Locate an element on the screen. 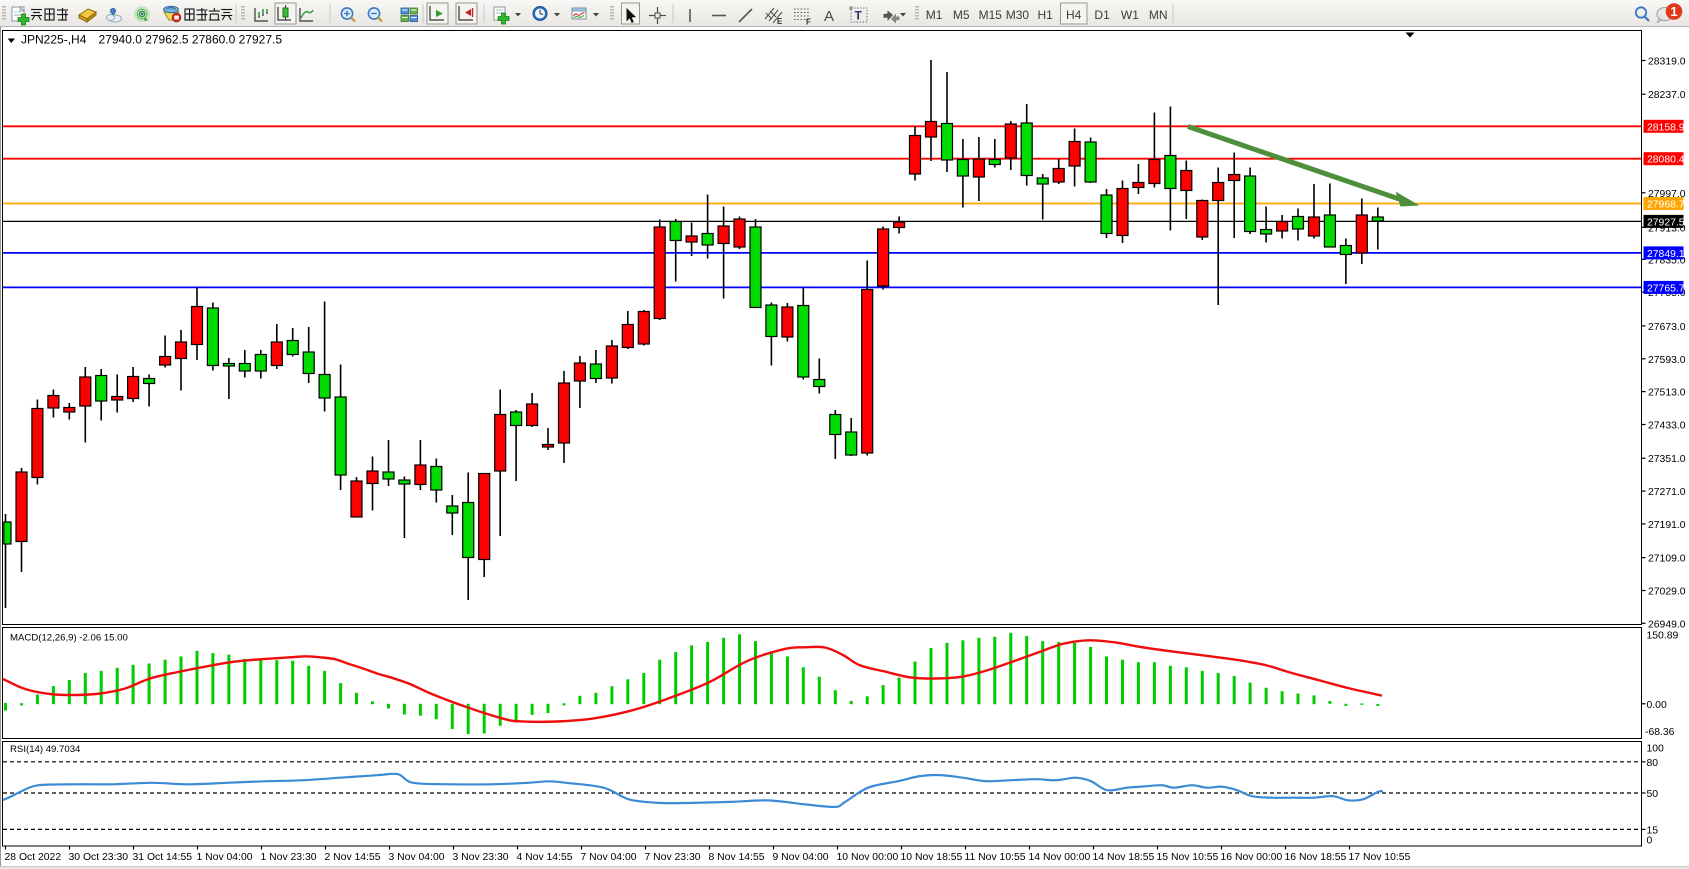 Image resolution: width=1689 pixels, height=869 pixels. svg-text: 10 Nov 00:00 is located at coordinates (868, 857).